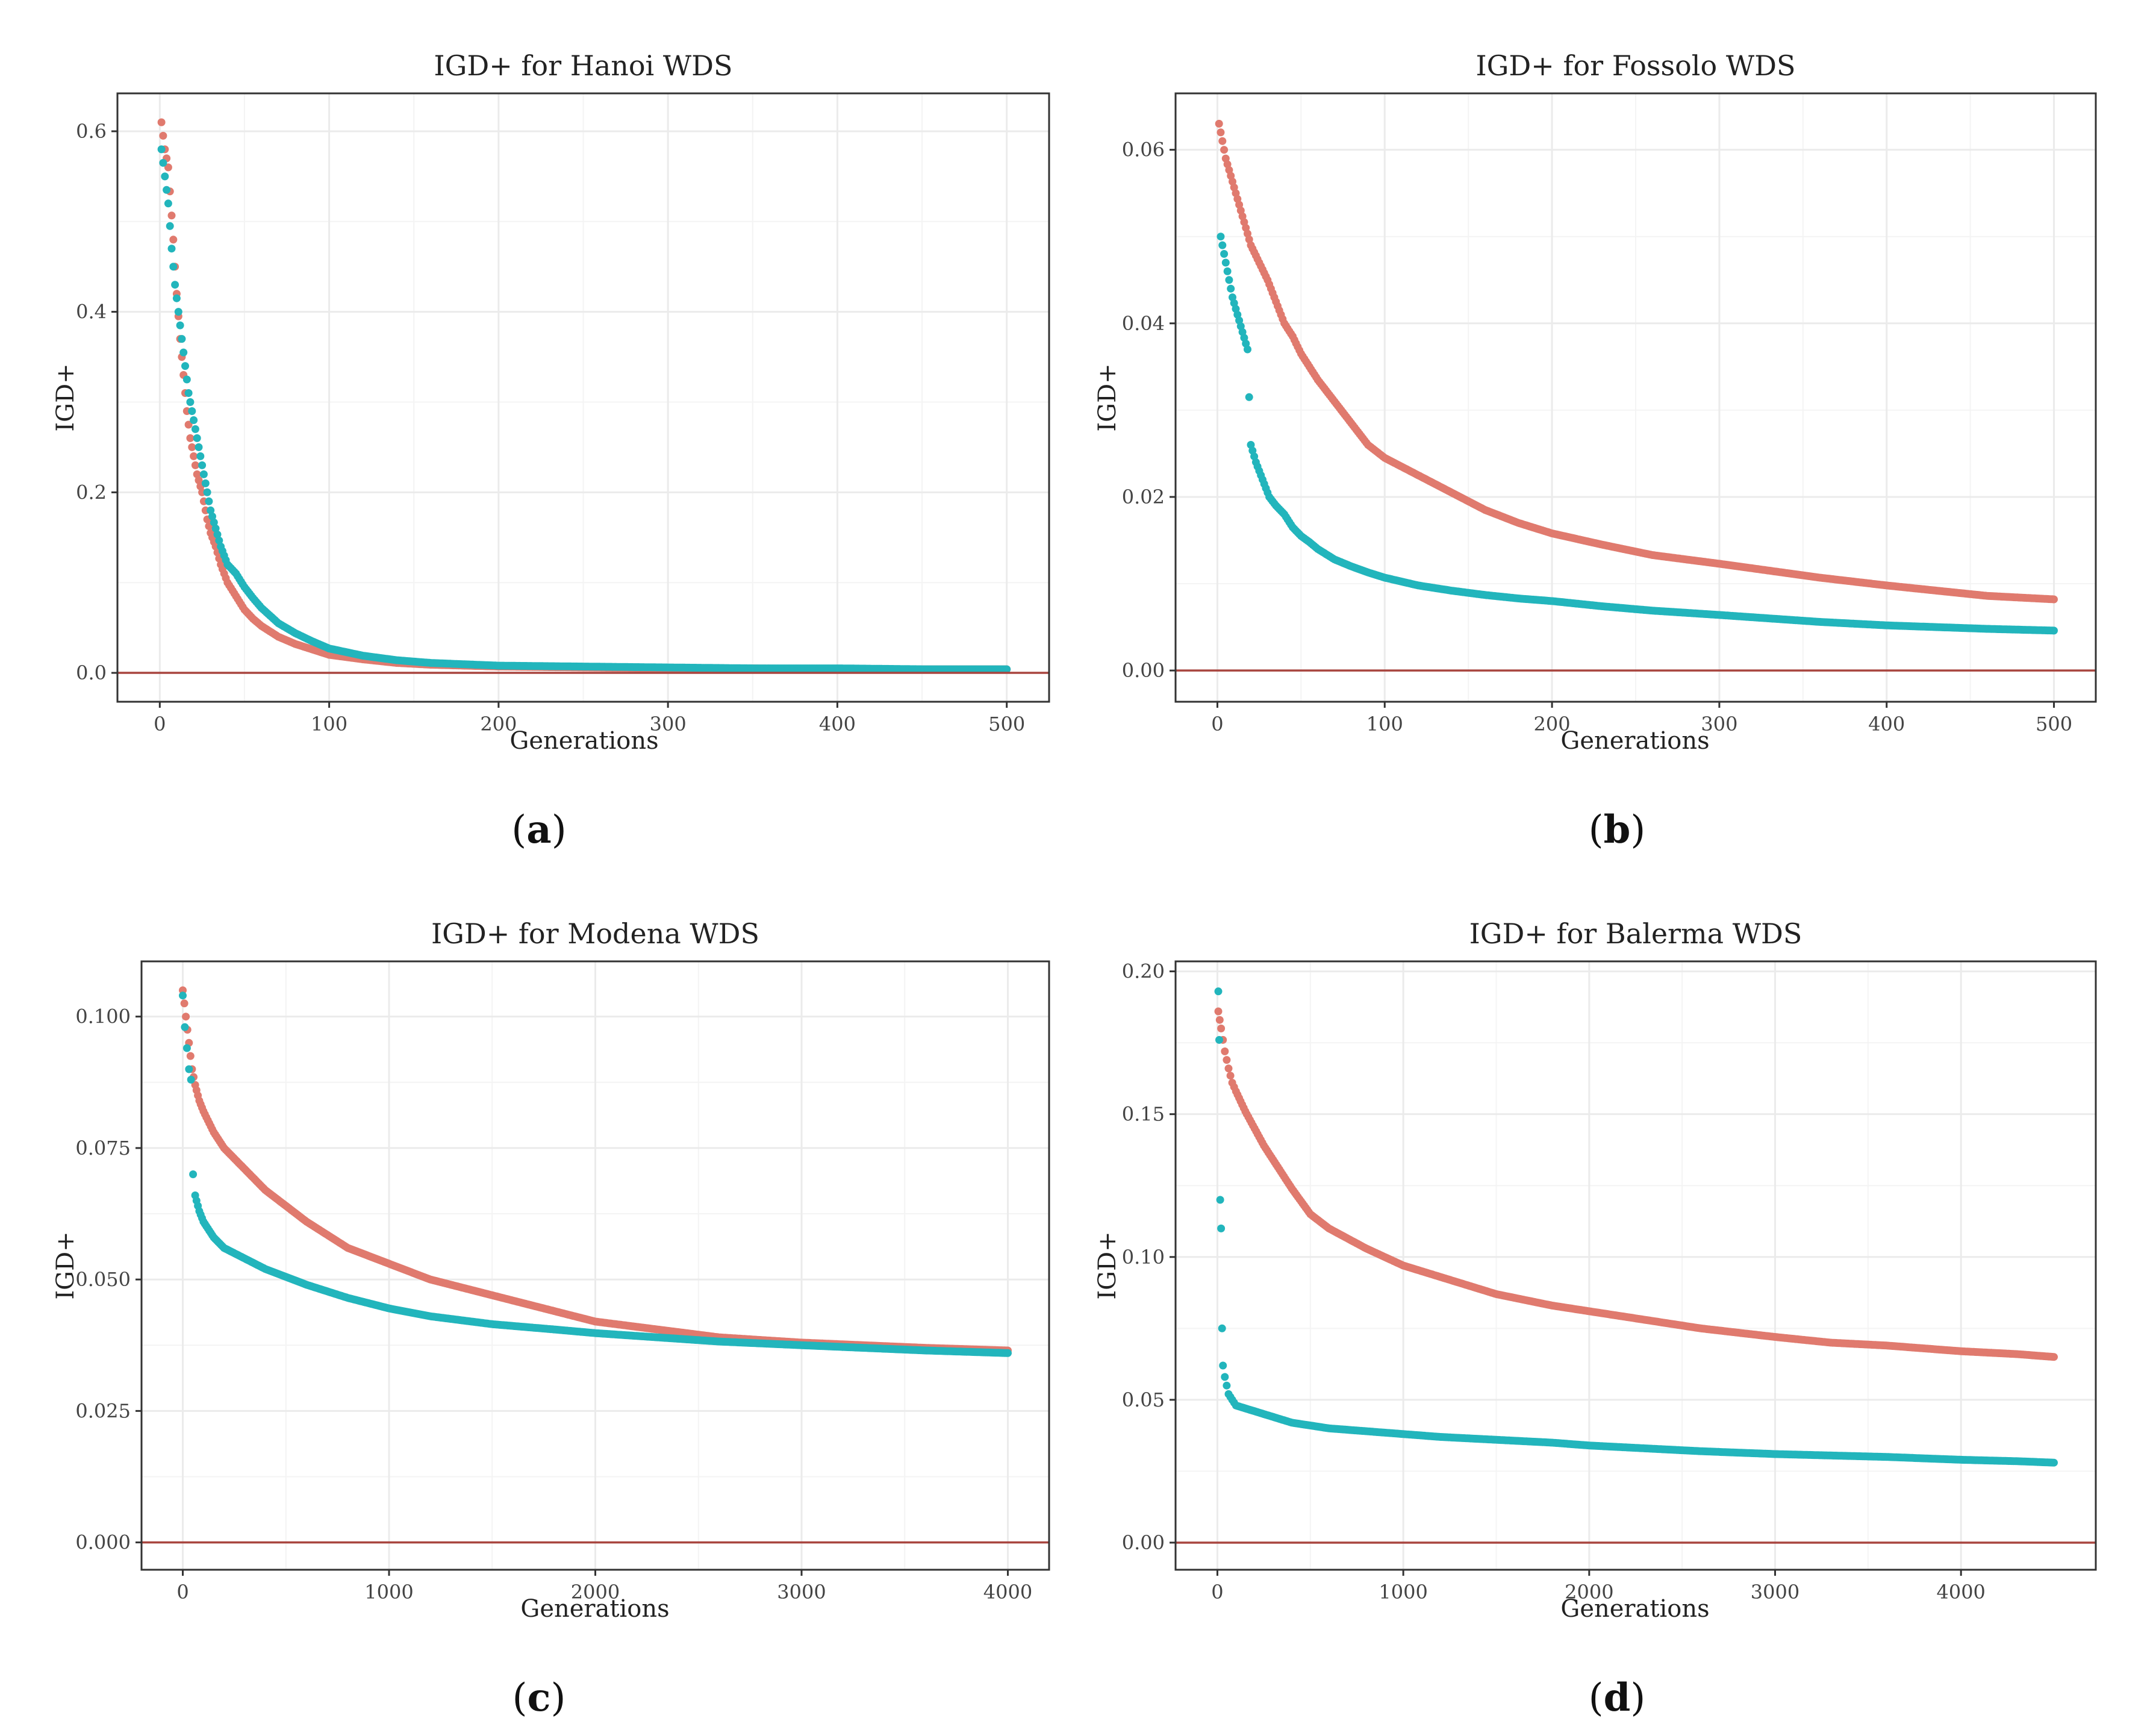 The height and width of the screenshot is (1736, 2156). What do you see at coordinates (91, 672) in the screenshot?
I see `y-tick-label: 0.0` at bounding box center [91, 672].